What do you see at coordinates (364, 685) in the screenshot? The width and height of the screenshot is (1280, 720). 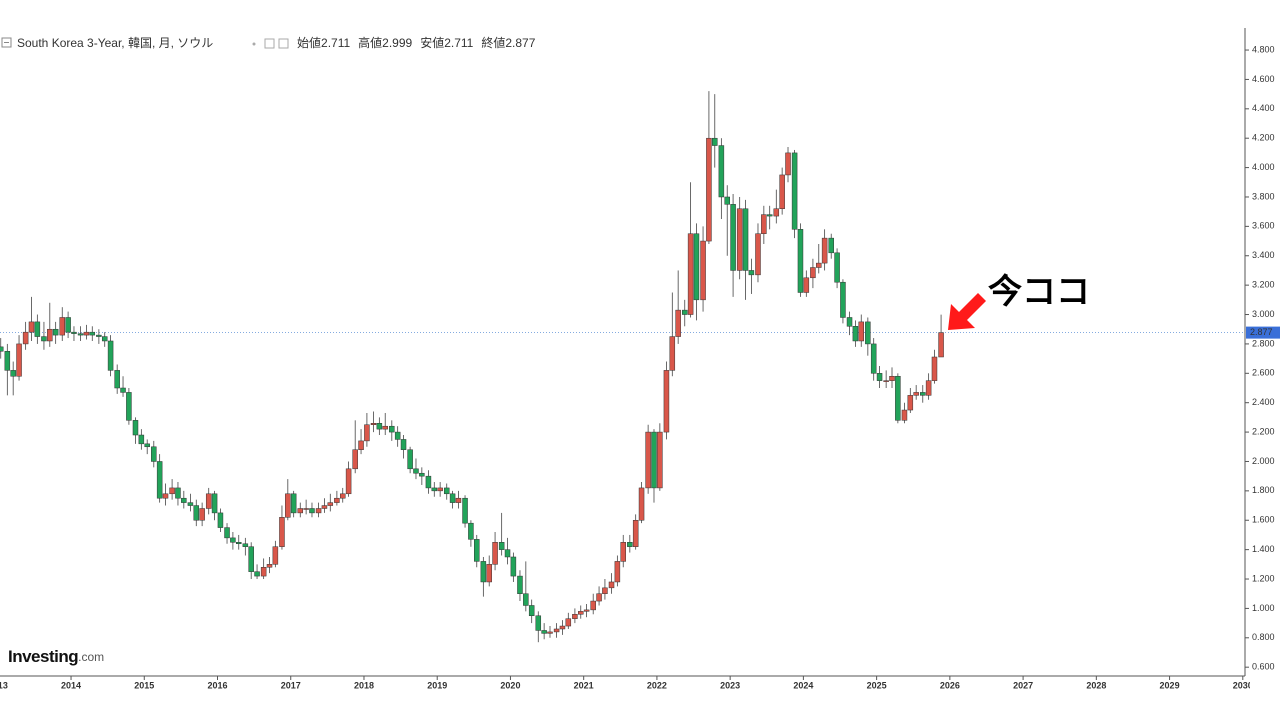 I see `x-tick-label: 2018` at bounding box center [364, 685].